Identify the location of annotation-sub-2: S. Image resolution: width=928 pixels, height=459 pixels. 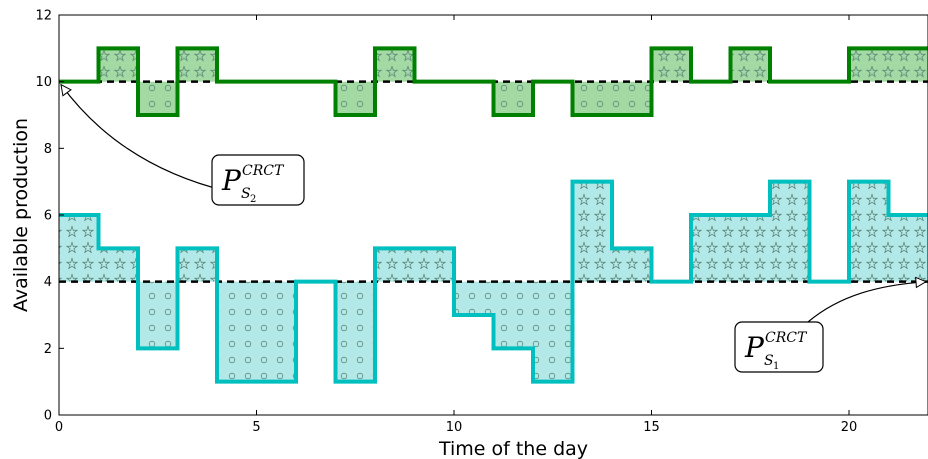
(769, 361).